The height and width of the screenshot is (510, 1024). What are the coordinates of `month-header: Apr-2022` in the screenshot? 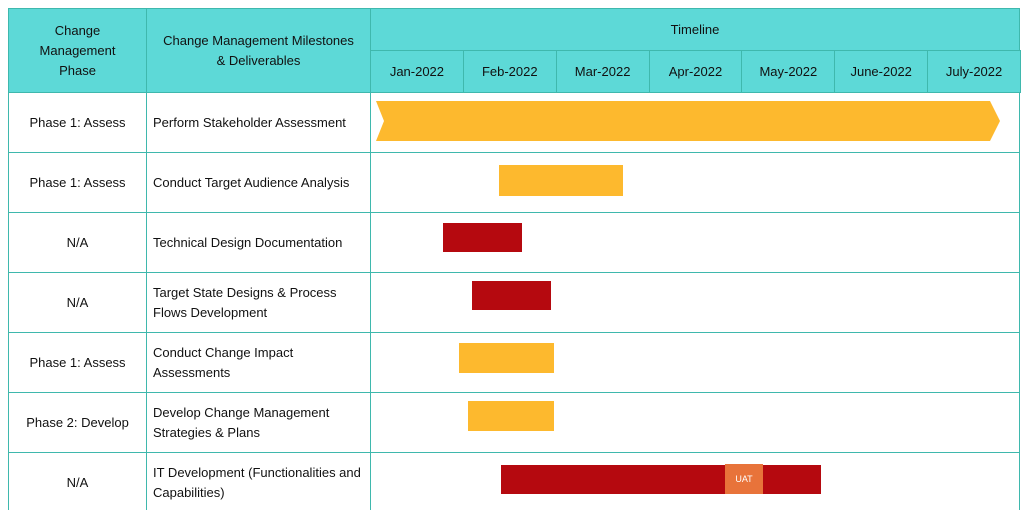 It's located at (695, 71).